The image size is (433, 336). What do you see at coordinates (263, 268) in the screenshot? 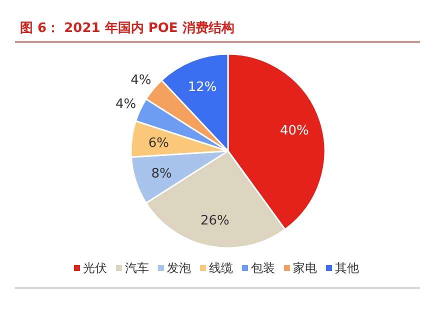
I see `legend-label: 包装` at bounding box center [263, 268].